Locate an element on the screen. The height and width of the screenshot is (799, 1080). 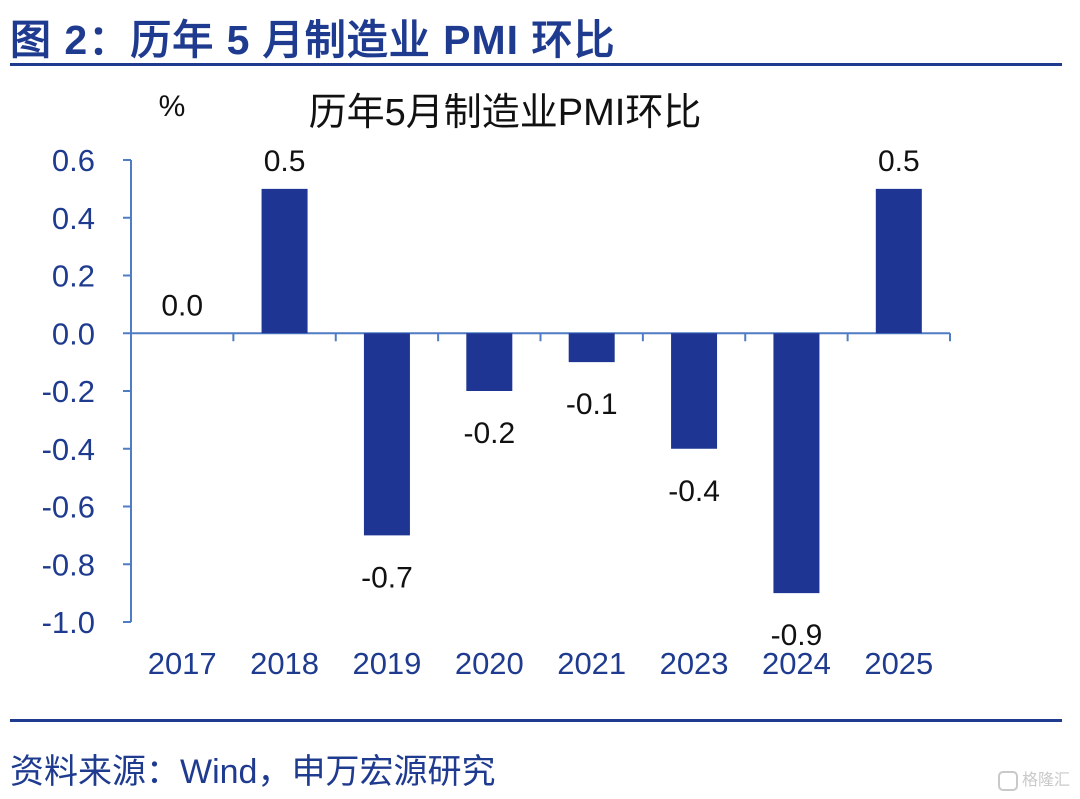
x-tick-label-2021: 2021 is located at coordinates (591, 663).